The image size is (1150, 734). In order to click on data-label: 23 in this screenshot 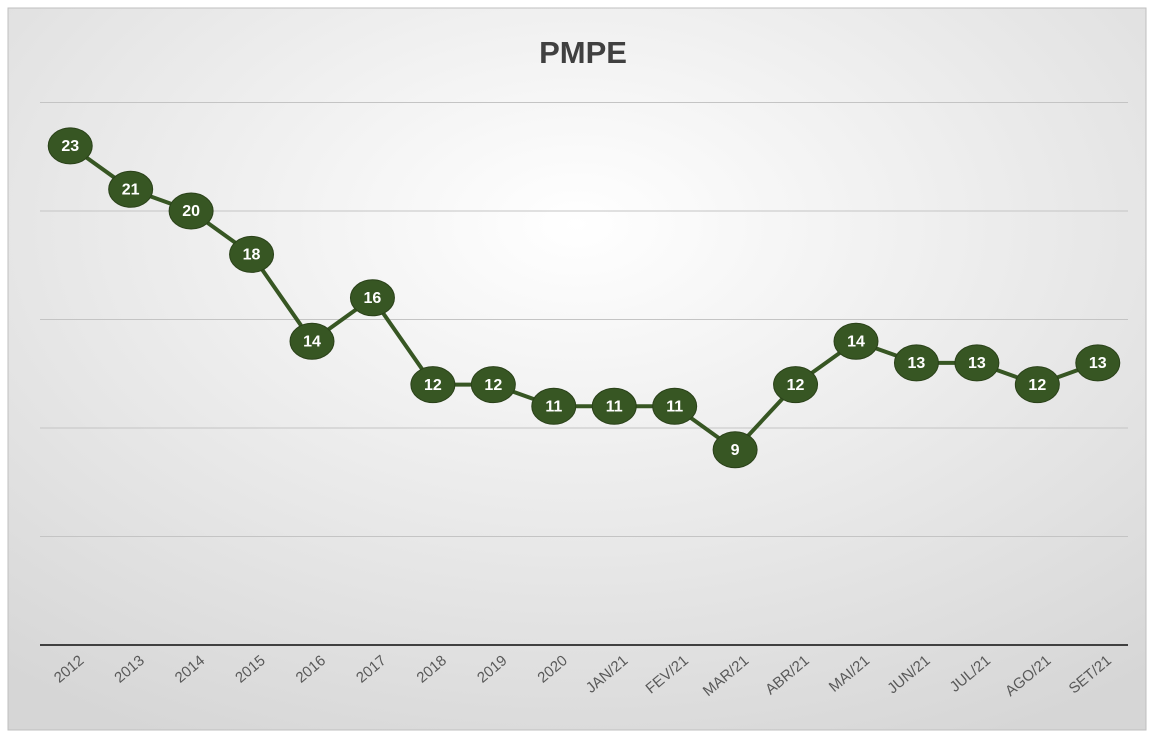, I will do `click(70, 146)`.